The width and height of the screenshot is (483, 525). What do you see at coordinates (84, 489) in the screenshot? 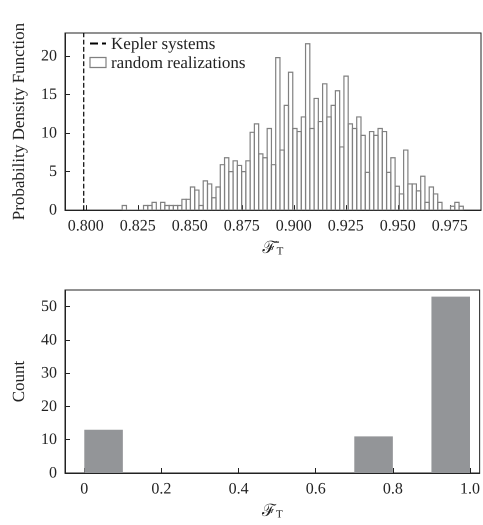
I see `x-tick-label: 0` at bounding box center [84, 489].